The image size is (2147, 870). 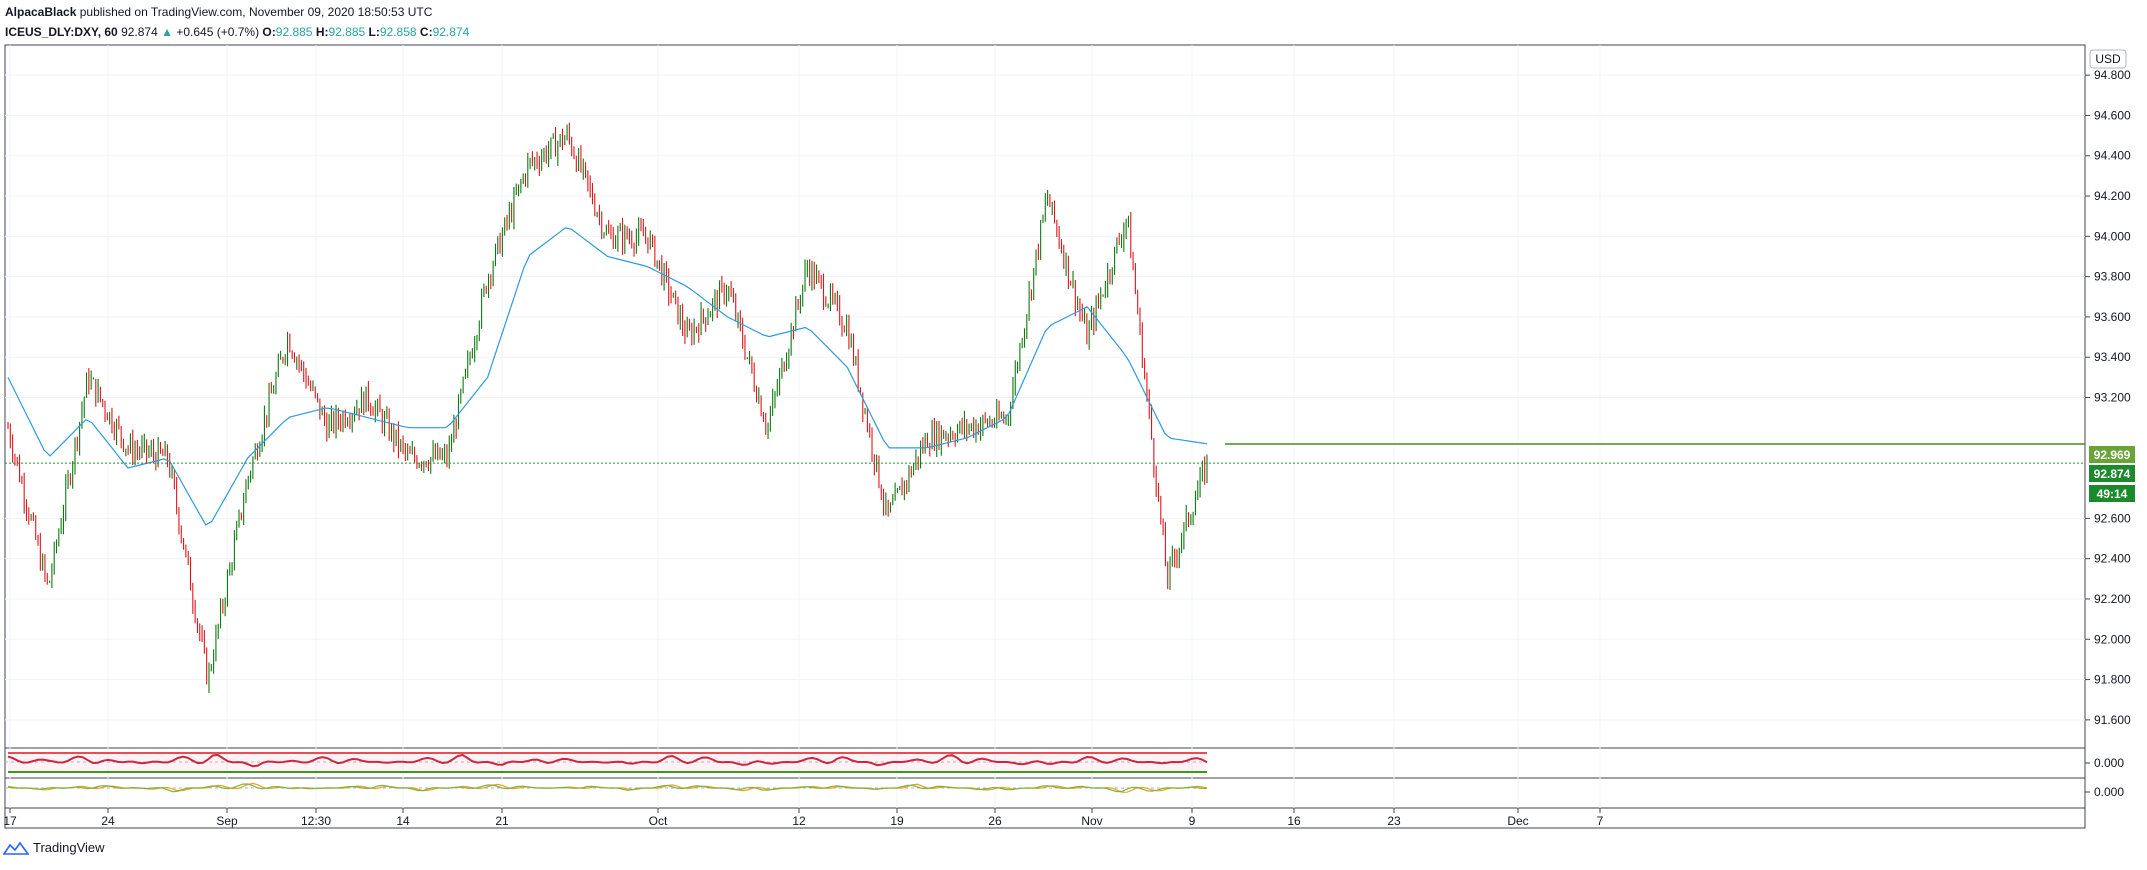 I want to click on high-value: 92.885, so click(x=347, y=32).